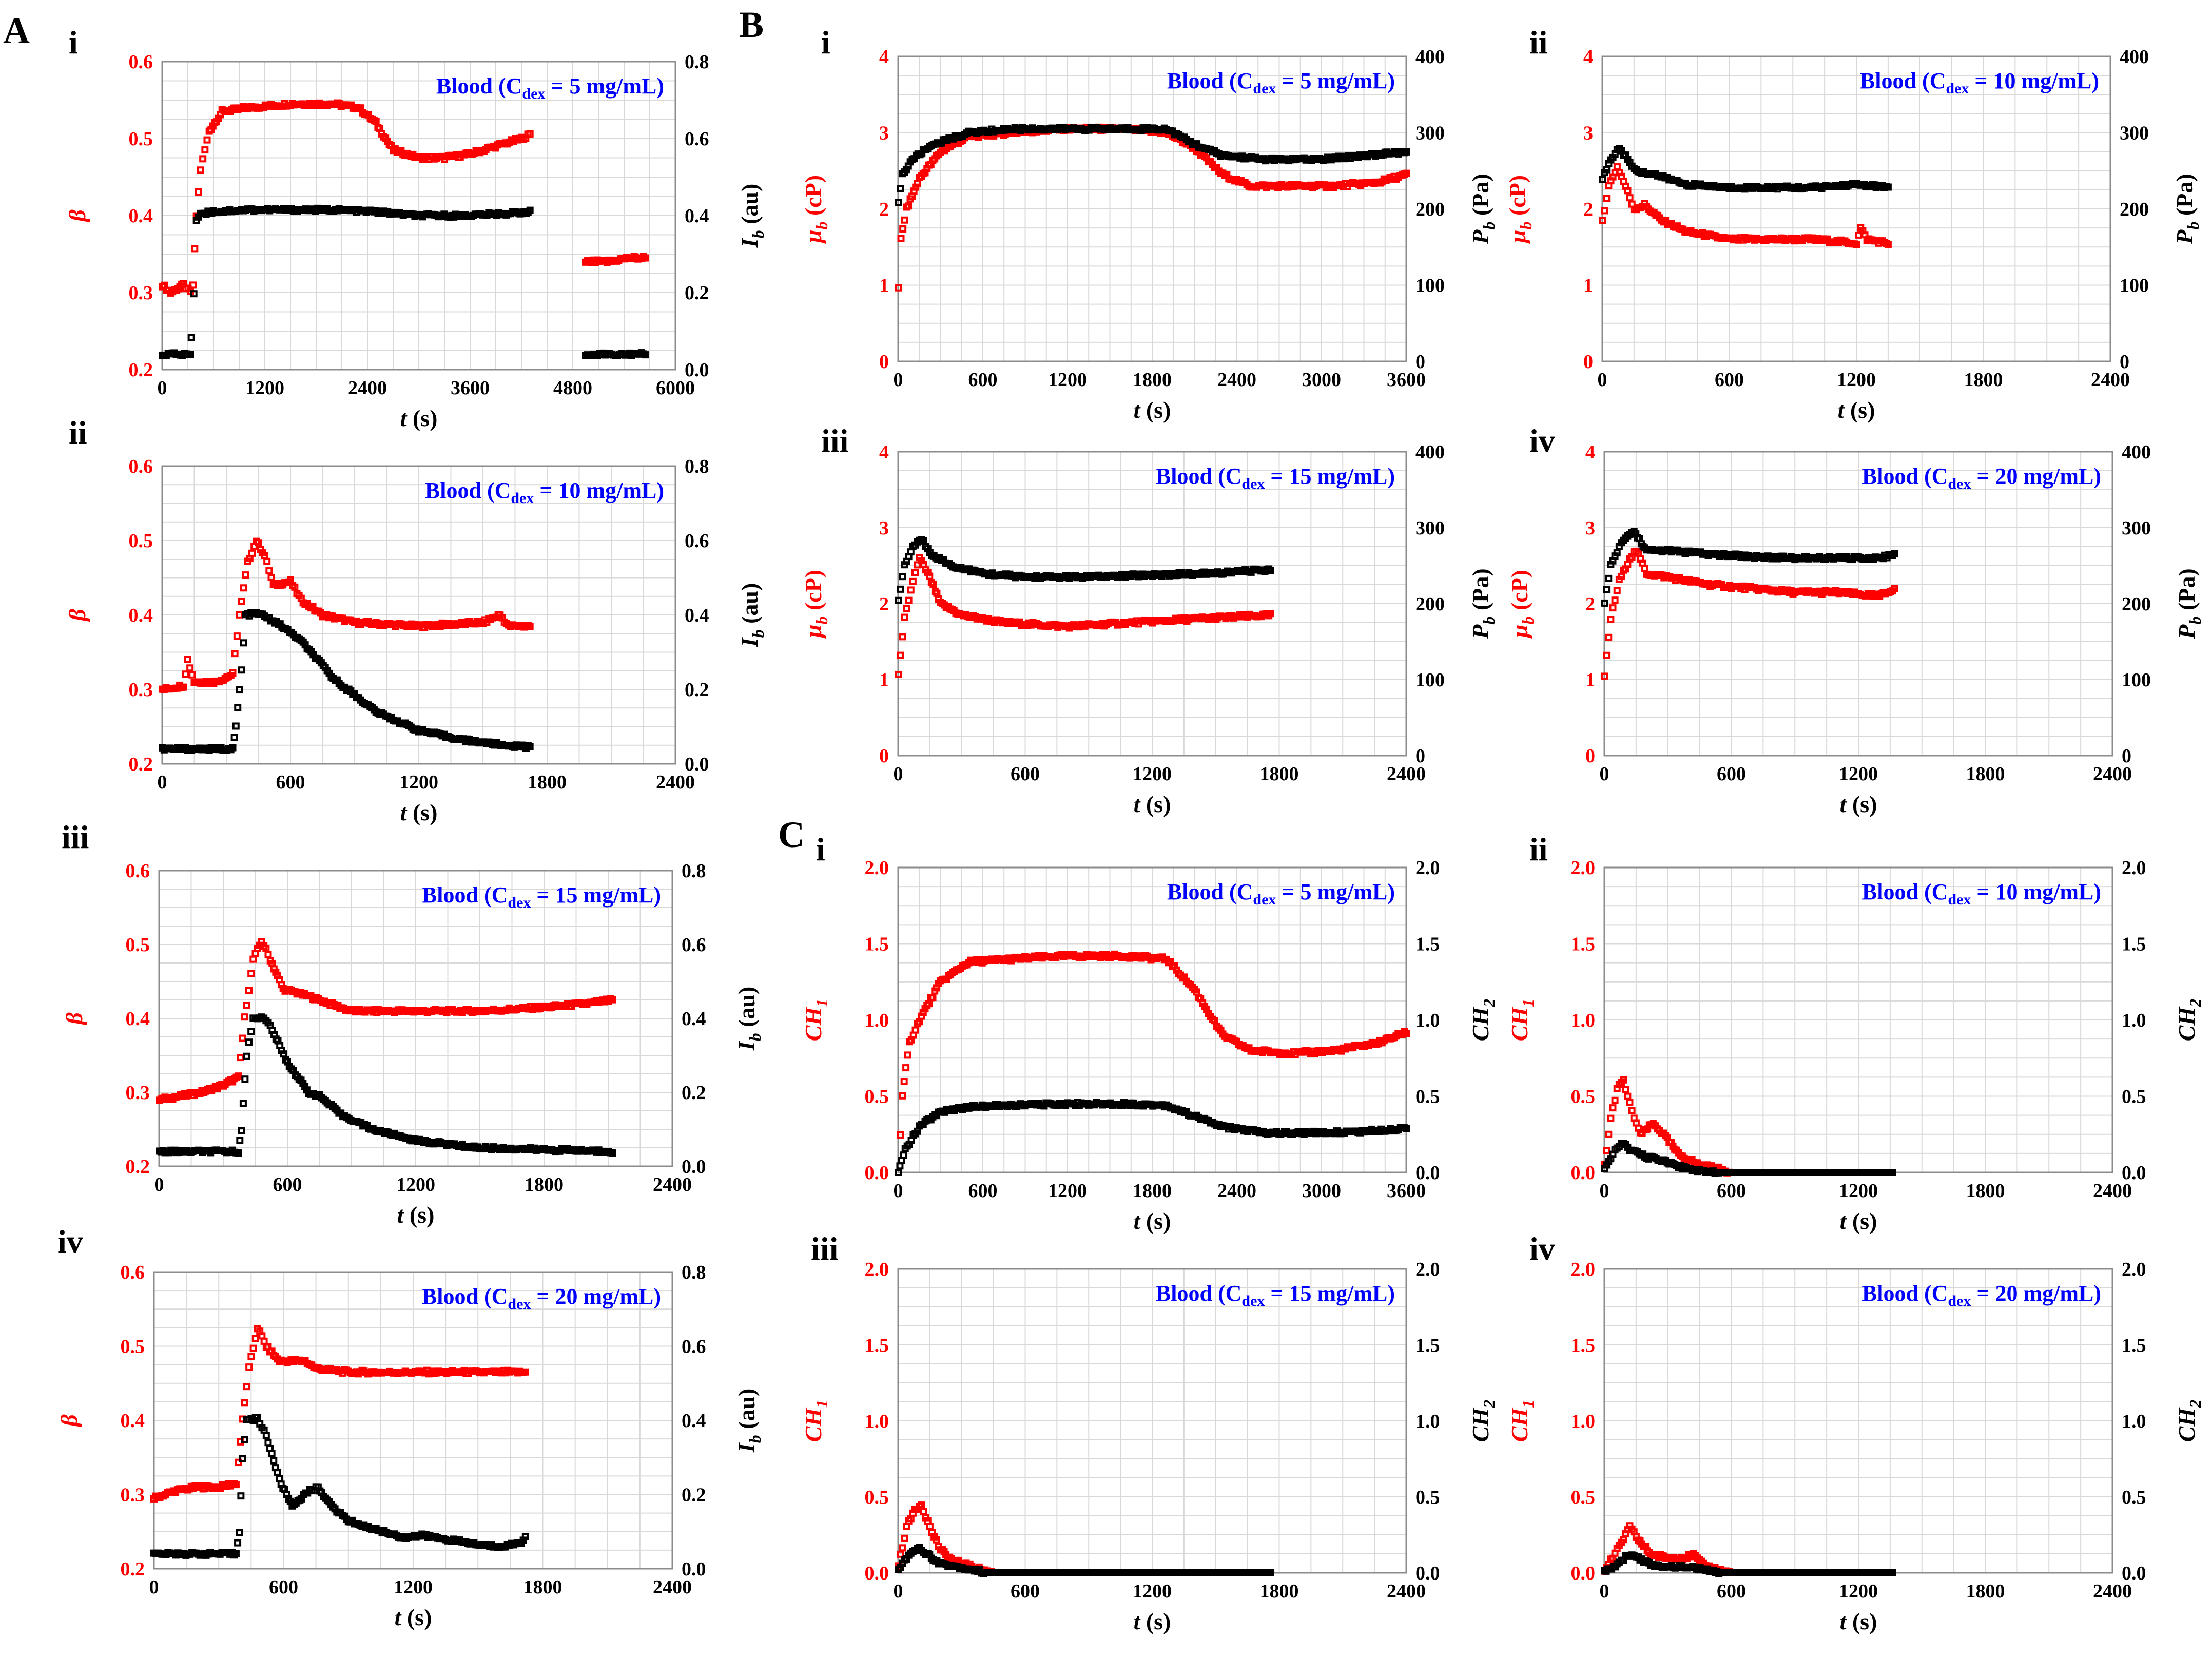 This screenshot has width=2212, height=1656. What do you see at coordinates (694, 1421) in the screenshot?
I see `y-right-tick-label: 0.4` at bounding box center [694, 1421].